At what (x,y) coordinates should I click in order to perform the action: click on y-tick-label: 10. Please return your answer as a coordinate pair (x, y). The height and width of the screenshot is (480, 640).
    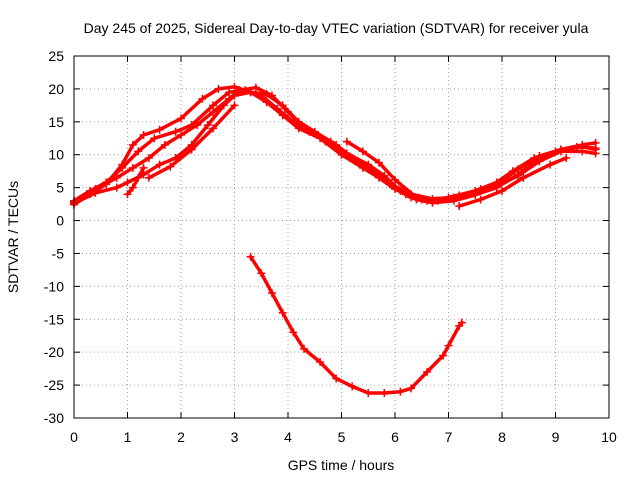
    Looking at the image, I should click on (56, 155).